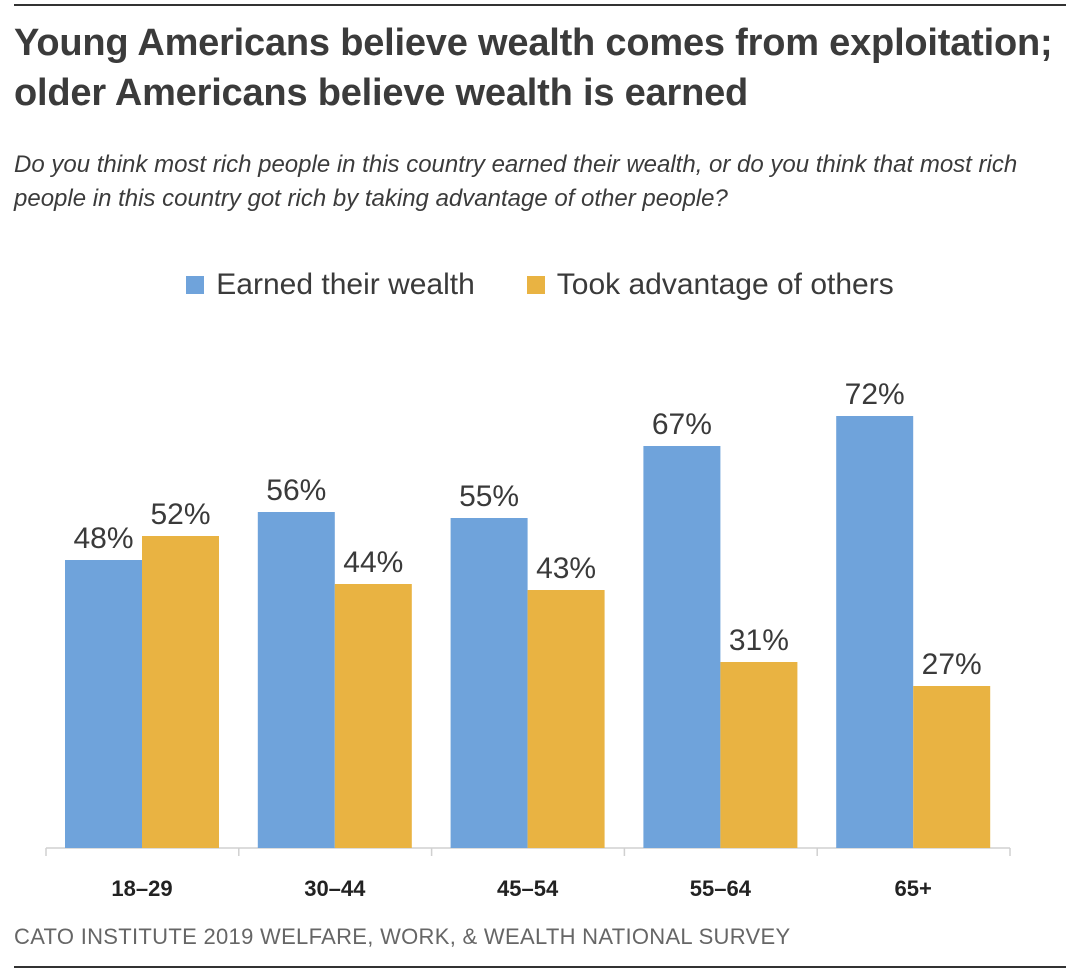 The height and width of the screenshot is (976, 1080). Describe the element at coordinates (180, 514) in the screenshot. I see `data-label-took-advantage-0: 52%` at that location.